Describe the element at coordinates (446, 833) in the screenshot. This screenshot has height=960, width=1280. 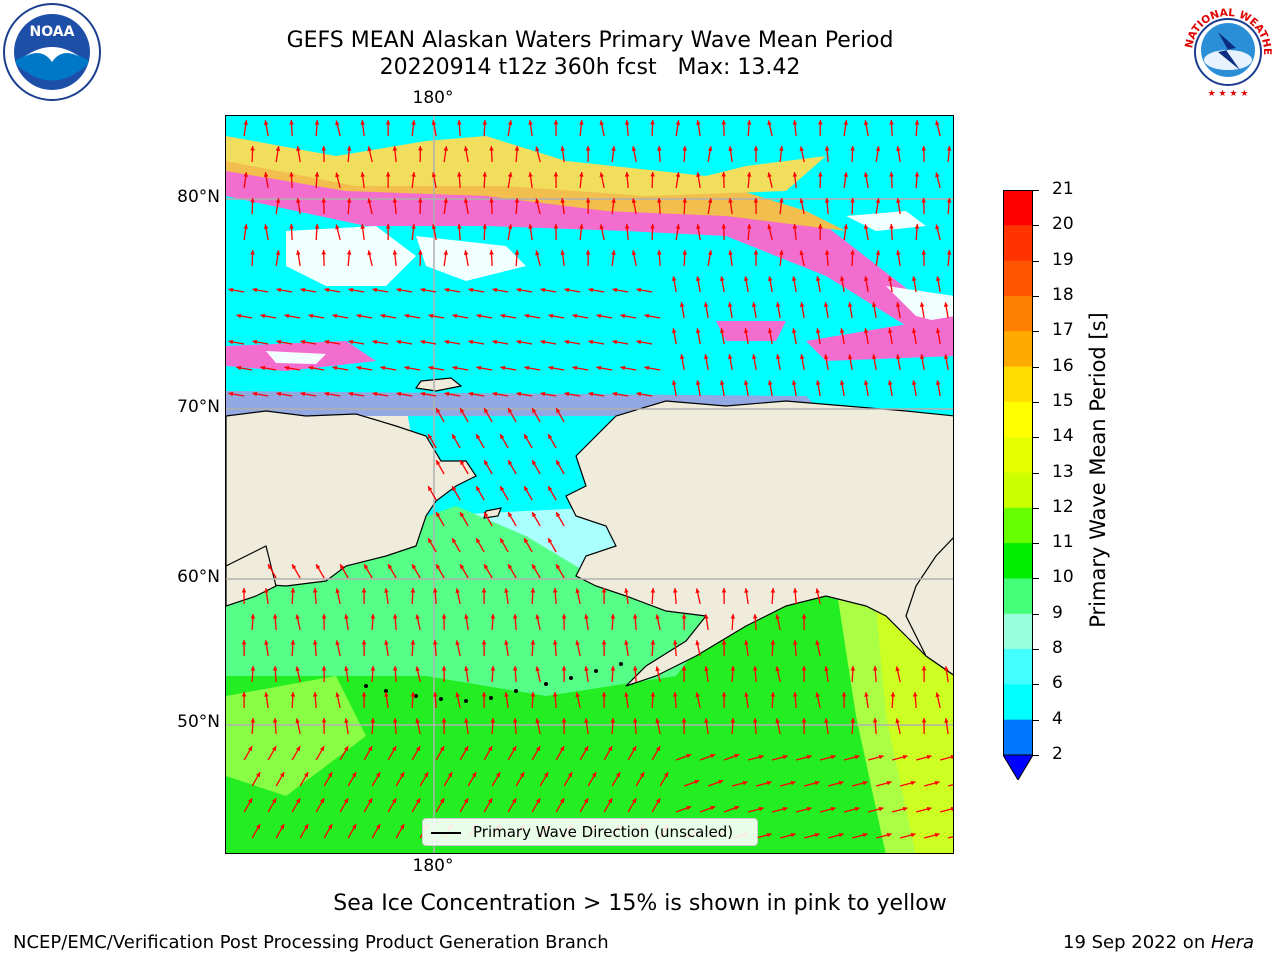
I see `legend-line-sample` at that location.